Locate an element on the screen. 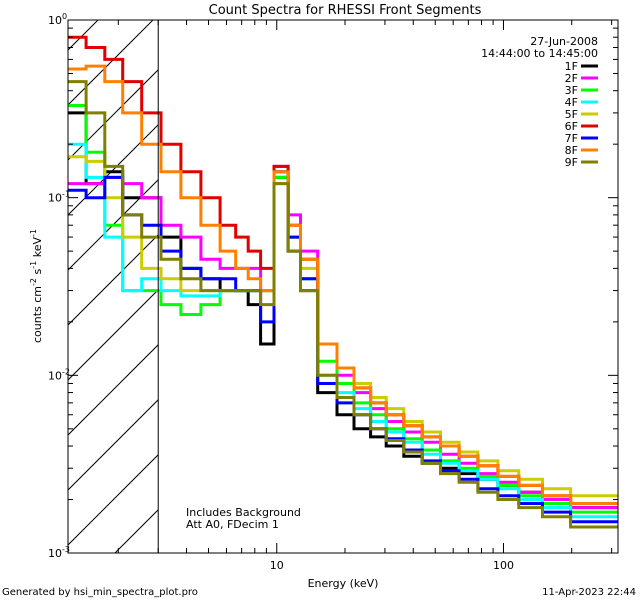 This screenshot has height=600, width=640. annotation-background: Includes Background is located at coordinates (243, 512).